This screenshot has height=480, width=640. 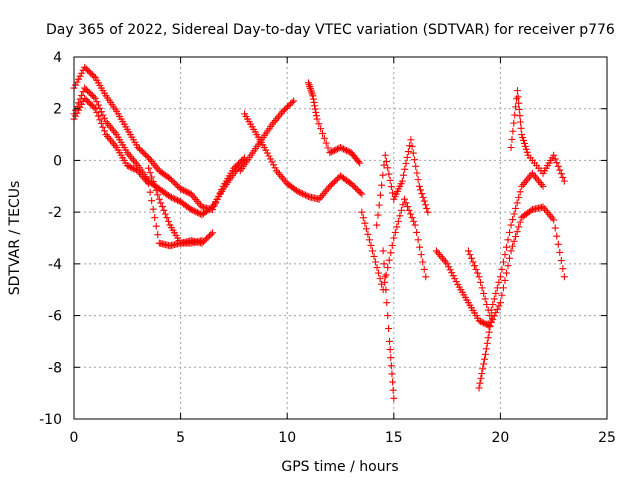 What do you see at coordinates (500, 438) in the screenshot?
I see `x-tick-label: 20` at bounding box center [500, 438].